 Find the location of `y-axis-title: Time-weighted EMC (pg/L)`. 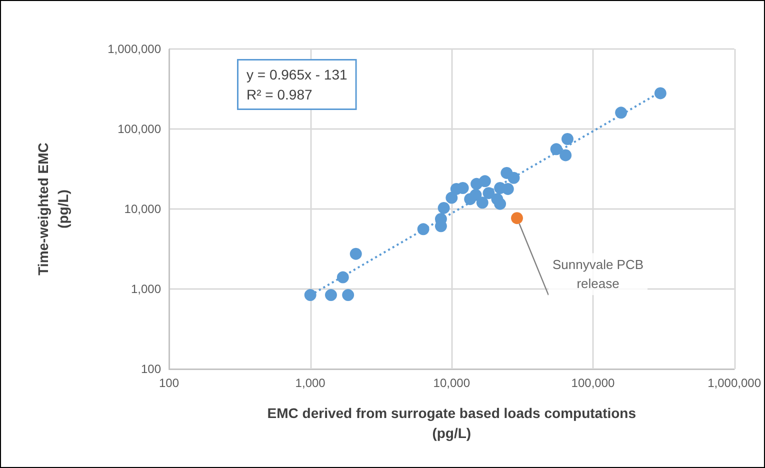

y-axis-title: Time-weighted EMC (pg/L) is located at coordinates (53, 209).